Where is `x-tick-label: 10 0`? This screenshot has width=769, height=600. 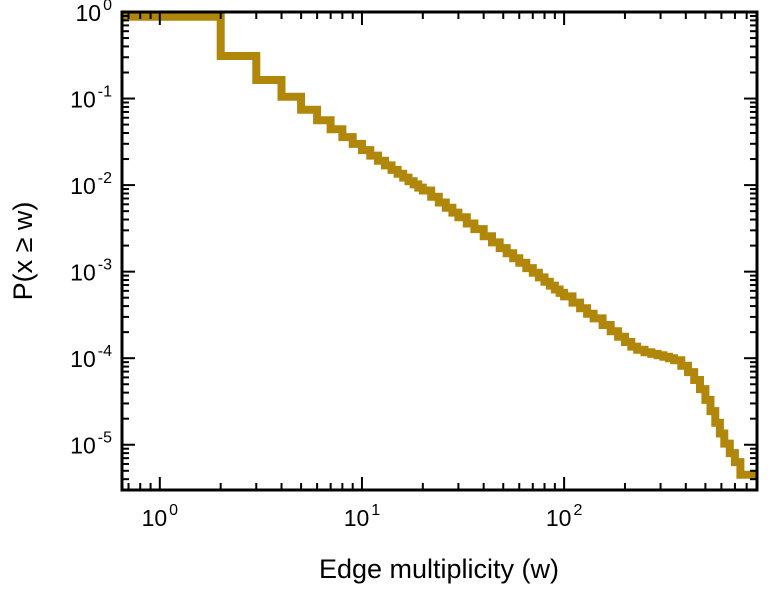
x-tick-label: 10 0 is located at coordinates (160, 516).